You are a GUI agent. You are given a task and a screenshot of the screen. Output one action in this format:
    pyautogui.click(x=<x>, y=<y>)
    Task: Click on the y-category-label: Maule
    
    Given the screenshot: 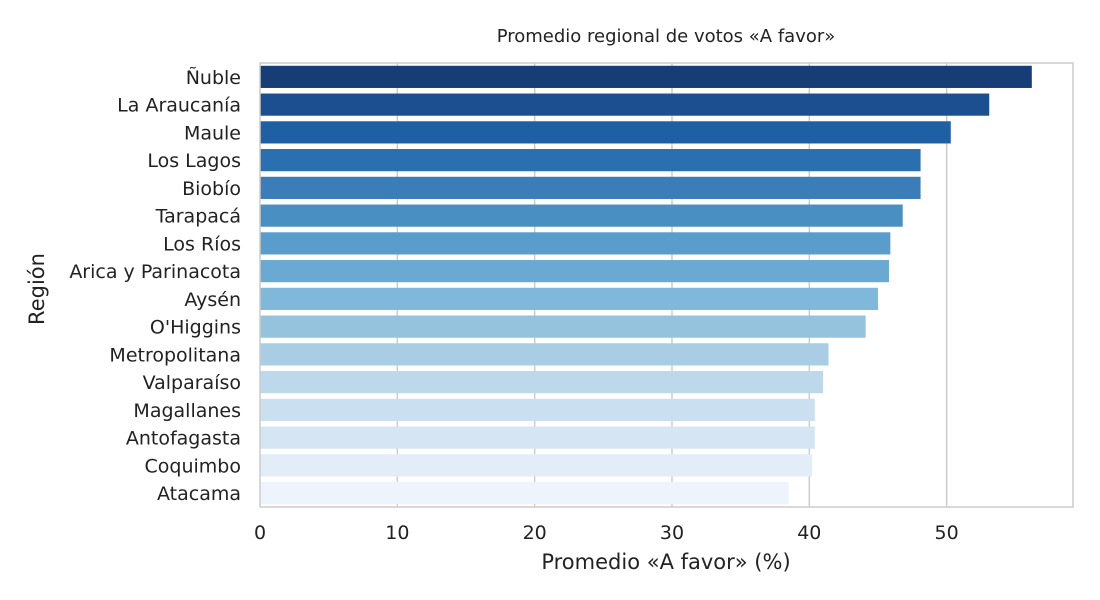 What is the action you would take?
    pyautogui.click(x=212, y=133)
    